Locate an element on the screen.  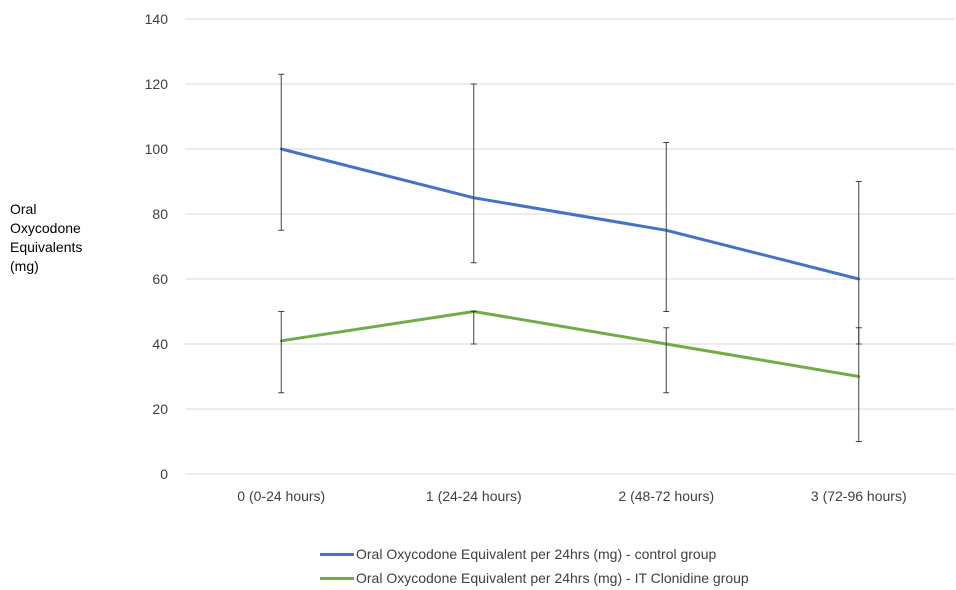
x-tick-label-3: 3 (72-96 hours) is located at coordinates (859, 496).